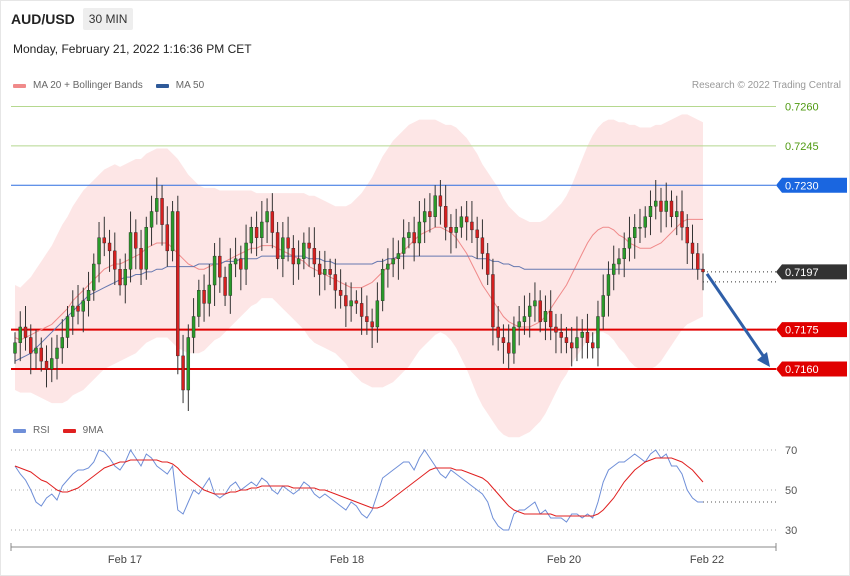 Image resolution: width=850 pixels, height=576 pixels. I want to click on level-label-0-7245: 0.7245, so click(802, 147).